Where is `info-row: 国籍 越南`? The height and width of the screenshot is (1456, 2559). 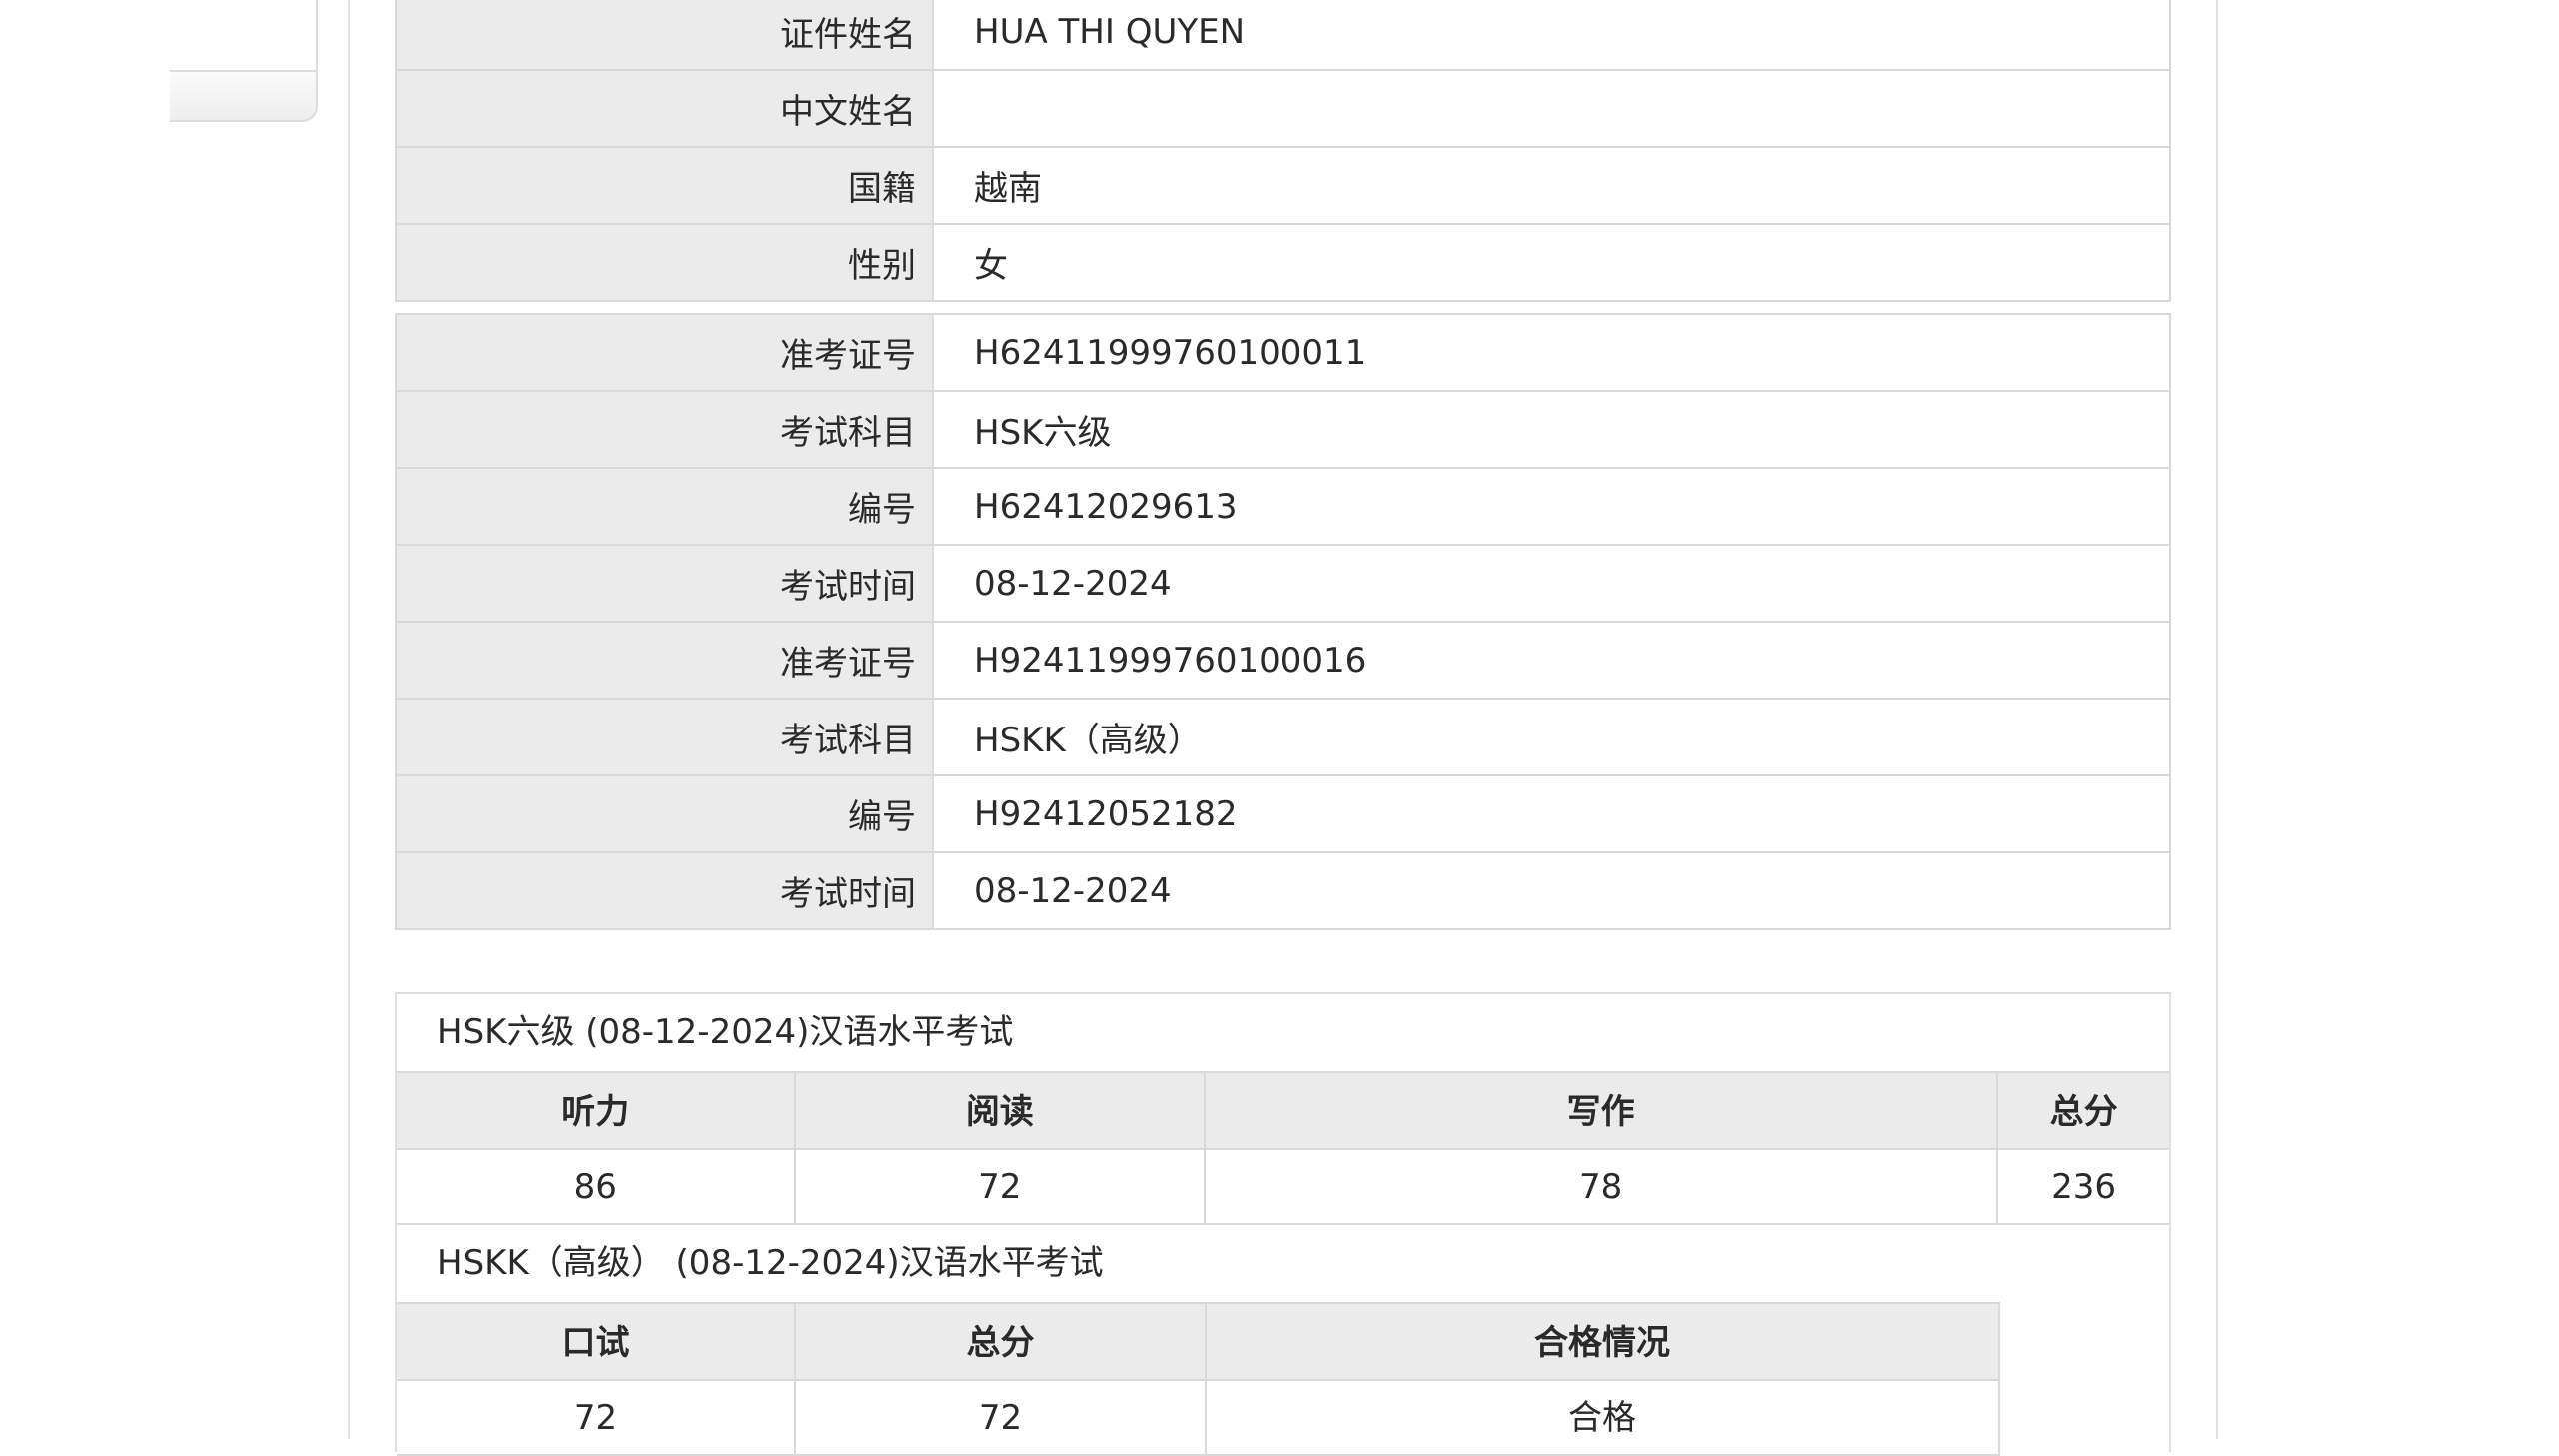 info-row: 国籍 越南 is located at coordinates (1283, 185).